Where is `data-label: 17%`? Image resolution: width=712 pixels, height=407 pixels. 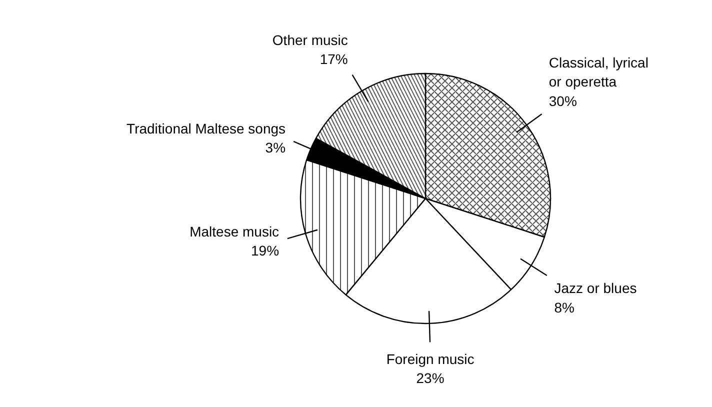 data-label: 17% is located at coordinates (334, 59).